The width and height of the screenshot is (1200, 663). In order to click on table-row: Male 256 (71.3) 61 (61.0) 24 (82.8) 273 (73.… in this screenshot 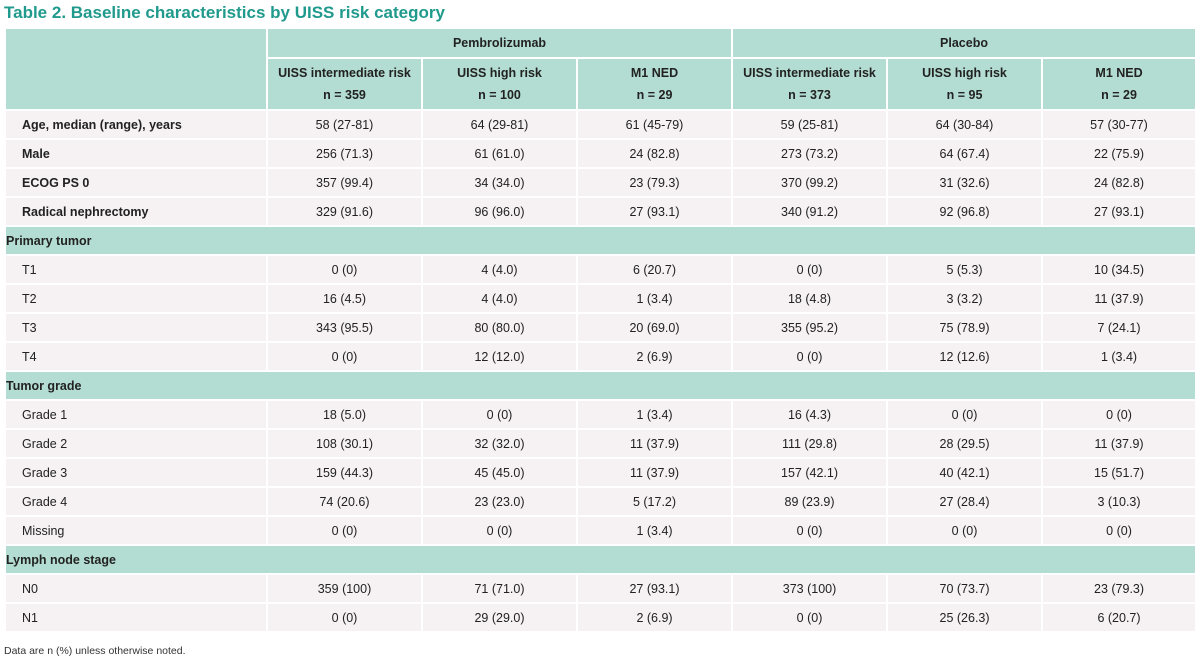, I will do `click(601, 153)`.